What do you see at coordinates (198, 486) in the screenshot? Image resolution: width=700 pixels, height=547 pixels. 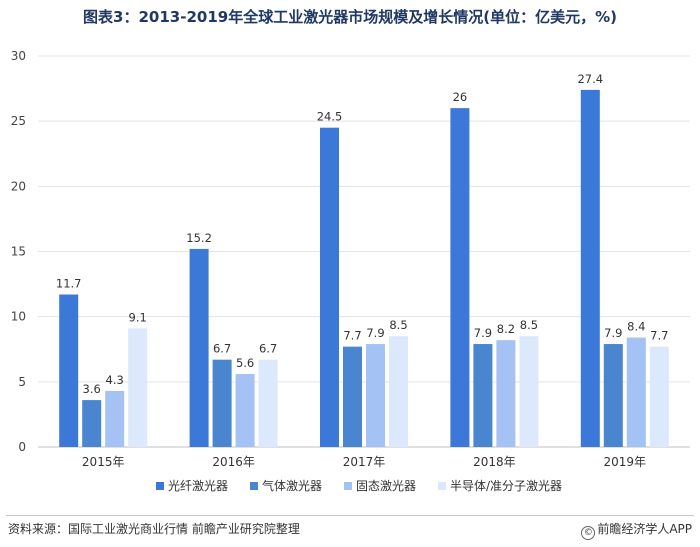 I see `legend-label: 光纤激光器` at bounding box center [198, 486].